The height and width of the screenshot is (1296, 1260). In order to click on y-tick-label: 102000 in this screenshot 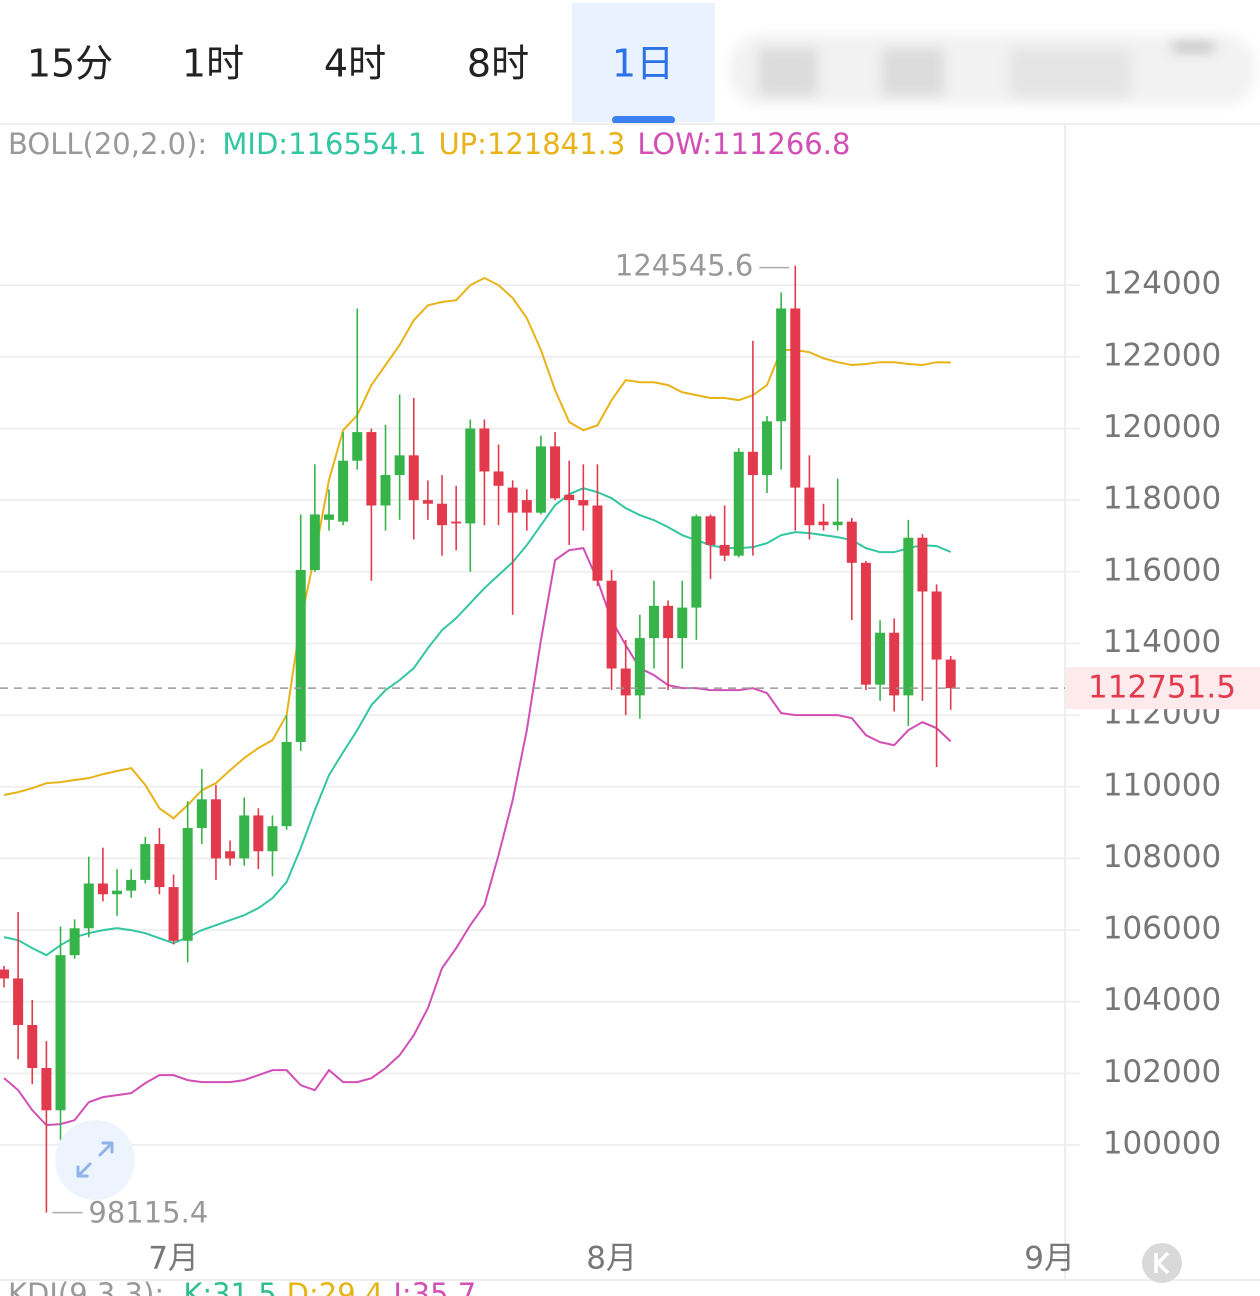, I will do `click(1162, 1072)`.